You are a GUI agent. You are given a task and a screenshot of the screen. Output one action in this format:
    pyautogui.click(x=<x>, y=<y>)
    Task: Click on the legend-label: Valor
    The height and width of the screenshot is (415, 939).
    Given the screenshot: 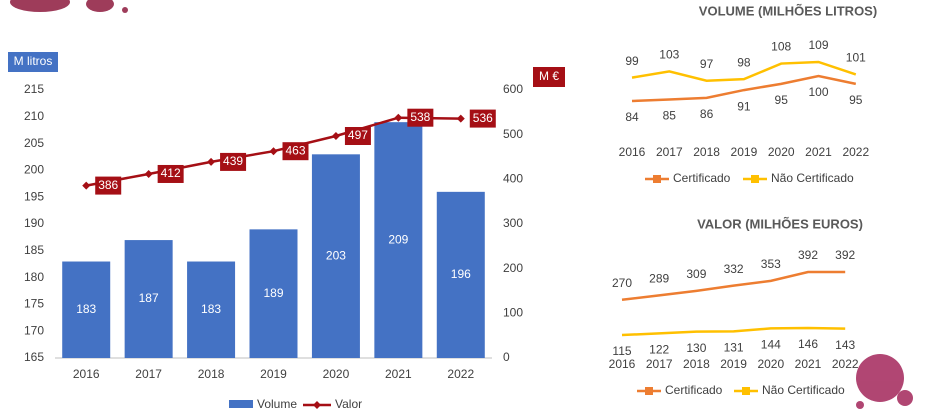 What is the action you would take?
    pyautogui.click(x=348, y=404)
    